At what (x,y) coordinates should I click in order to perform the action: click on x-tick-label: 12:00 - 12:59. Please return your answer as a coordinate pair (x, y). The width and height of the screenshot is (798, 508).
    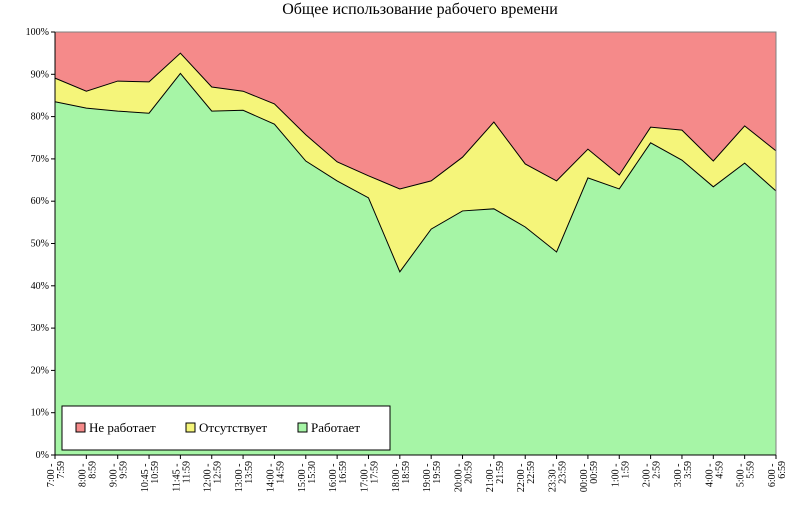
    Looking at the image, I should click on (213, 476).